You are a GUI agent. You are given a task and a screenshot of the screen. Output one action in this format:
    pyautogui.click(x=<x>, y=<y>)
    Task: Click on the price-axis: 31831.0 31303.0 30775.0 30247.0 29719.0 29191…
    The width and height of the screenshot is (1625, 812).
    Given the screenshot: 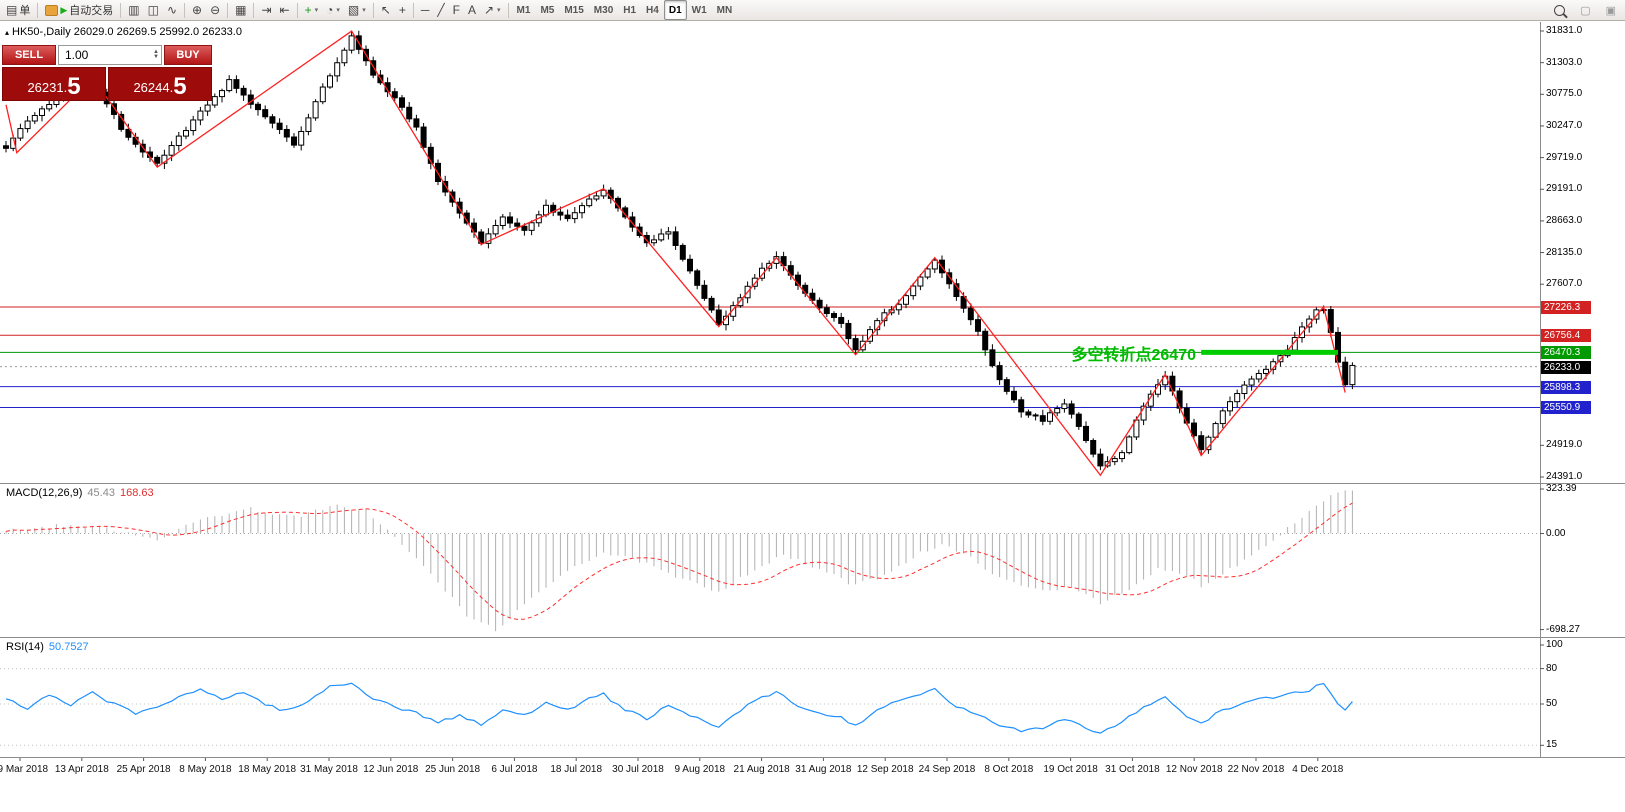 What is the action you would take?
    pyautogui.click(x=1582, y=406)
    